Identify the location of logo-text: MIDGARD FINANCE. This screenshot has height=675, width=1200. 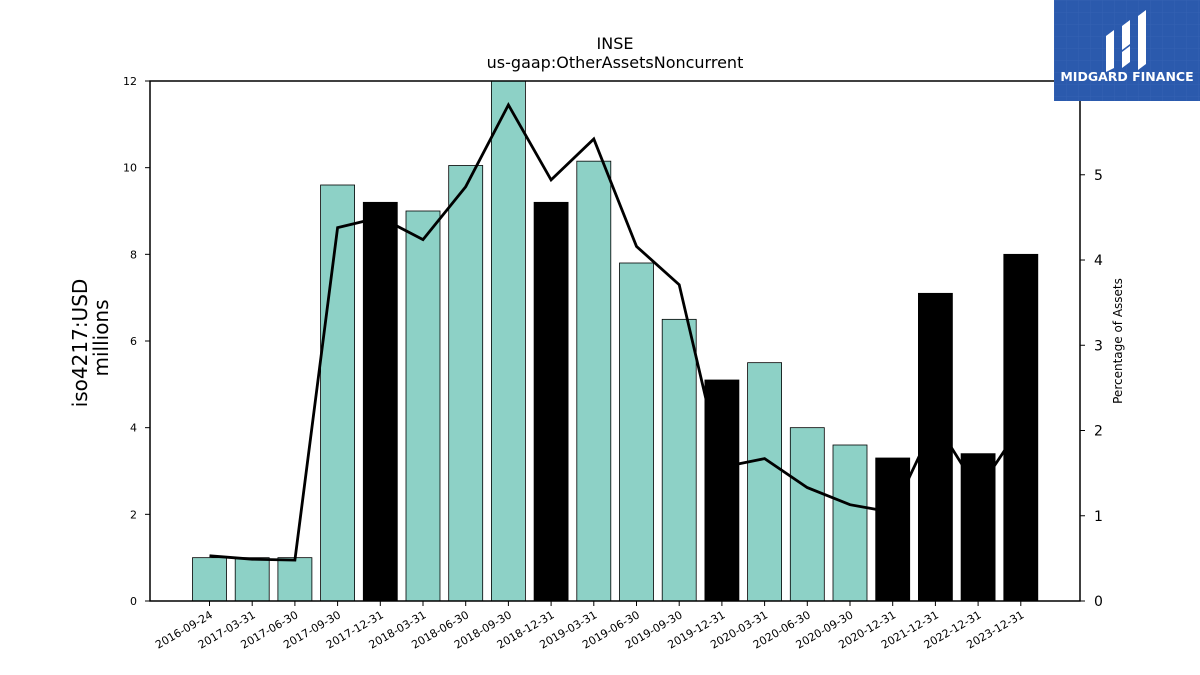
(1126, 76).